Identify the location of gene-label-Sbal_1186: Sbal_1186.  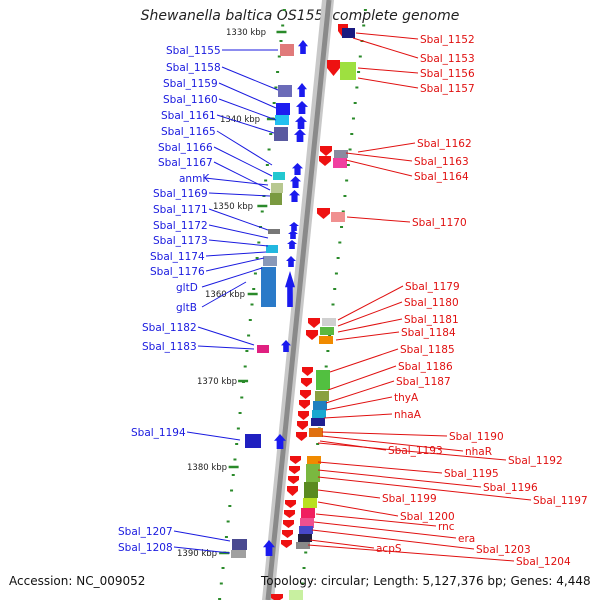
(425, 367).